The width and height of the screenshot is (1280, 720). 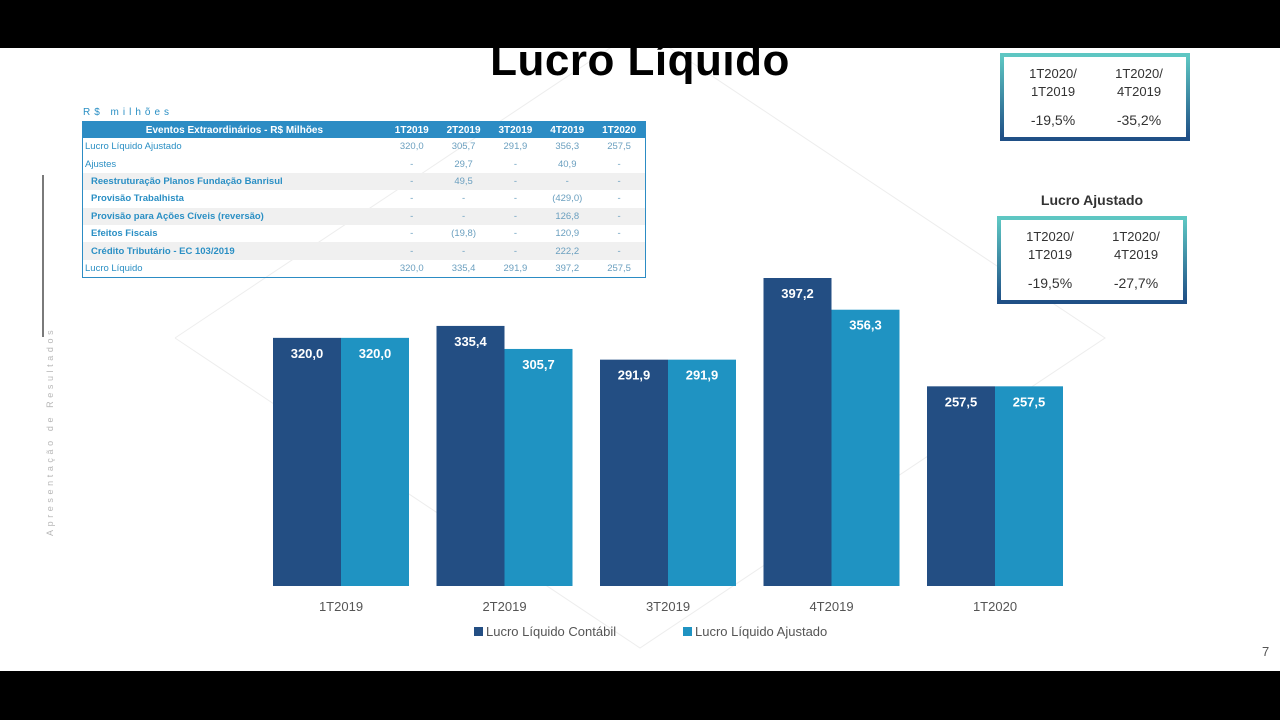 I want to click on row-label: Lucro Líquido, so click(x=114, y=268).